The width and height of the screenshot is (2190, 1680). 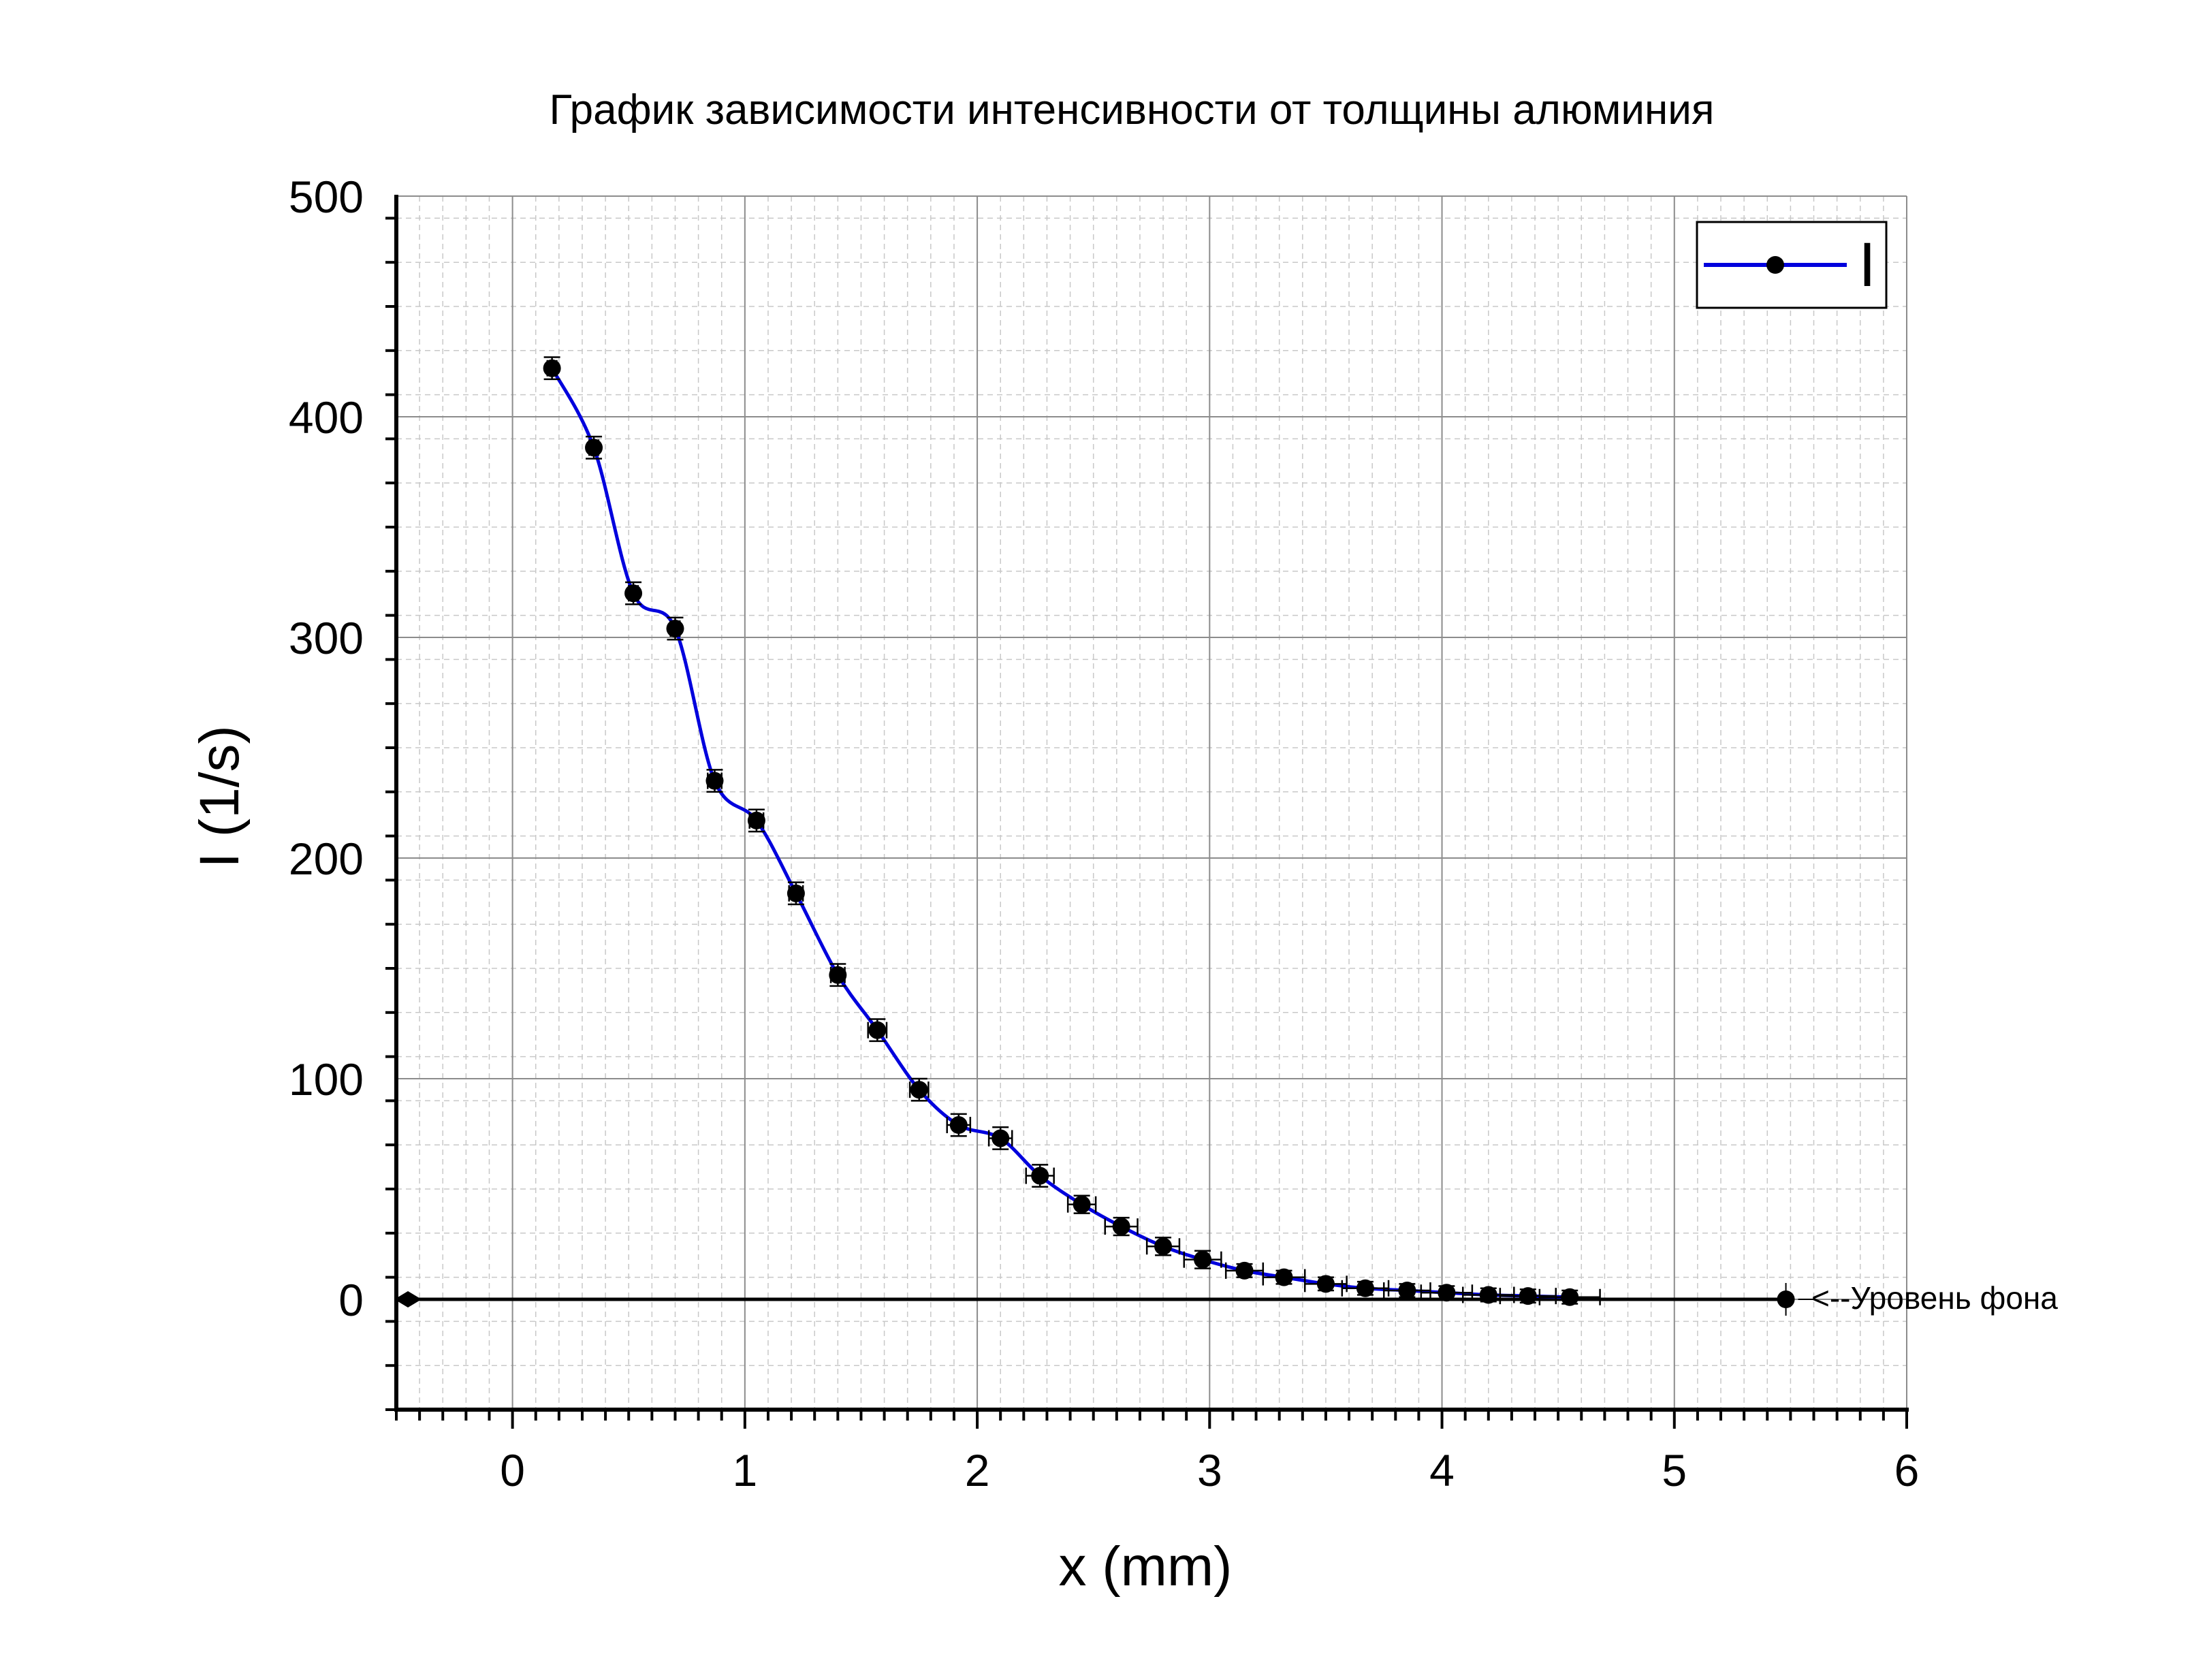 I want to click on x-tick-label: 5, so click(x=1674, y=1470).